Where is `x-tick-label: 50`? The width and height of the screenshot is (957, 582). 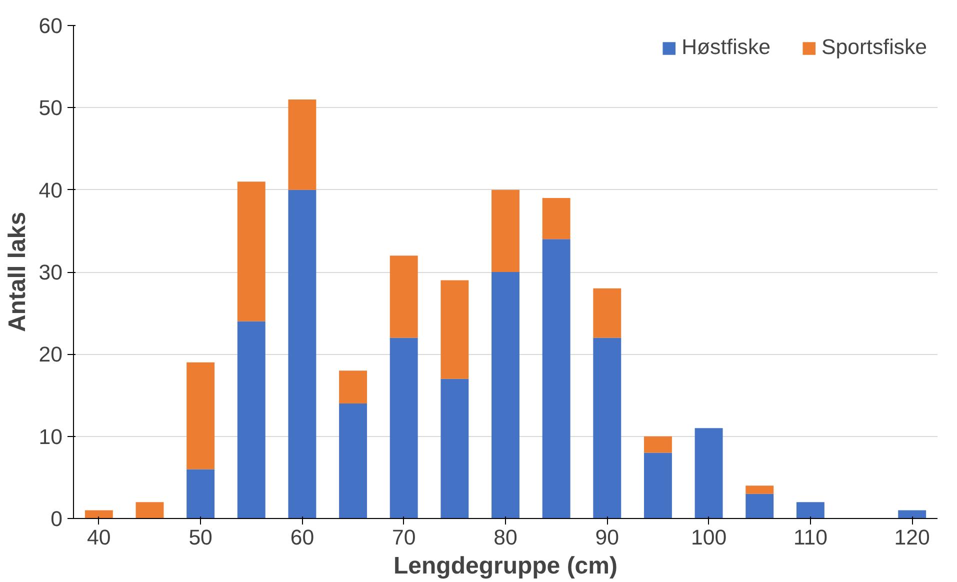 x-tick-label: 50 is located at coordinates (200, 538).